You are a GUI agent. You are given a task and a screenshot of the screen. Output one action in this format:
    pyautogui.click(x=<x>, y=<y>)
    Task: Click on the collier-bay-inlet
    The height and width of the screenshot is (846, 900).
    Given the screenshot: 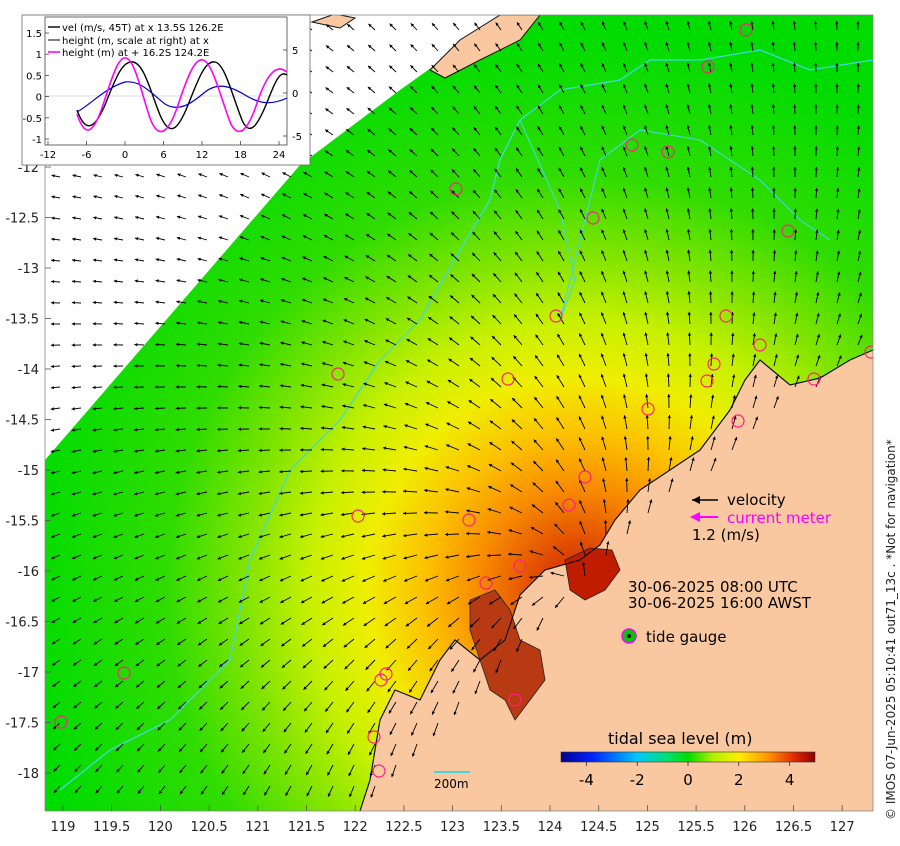 What is the action you would take?
    pyautogui.click(x=592, y=574)
    